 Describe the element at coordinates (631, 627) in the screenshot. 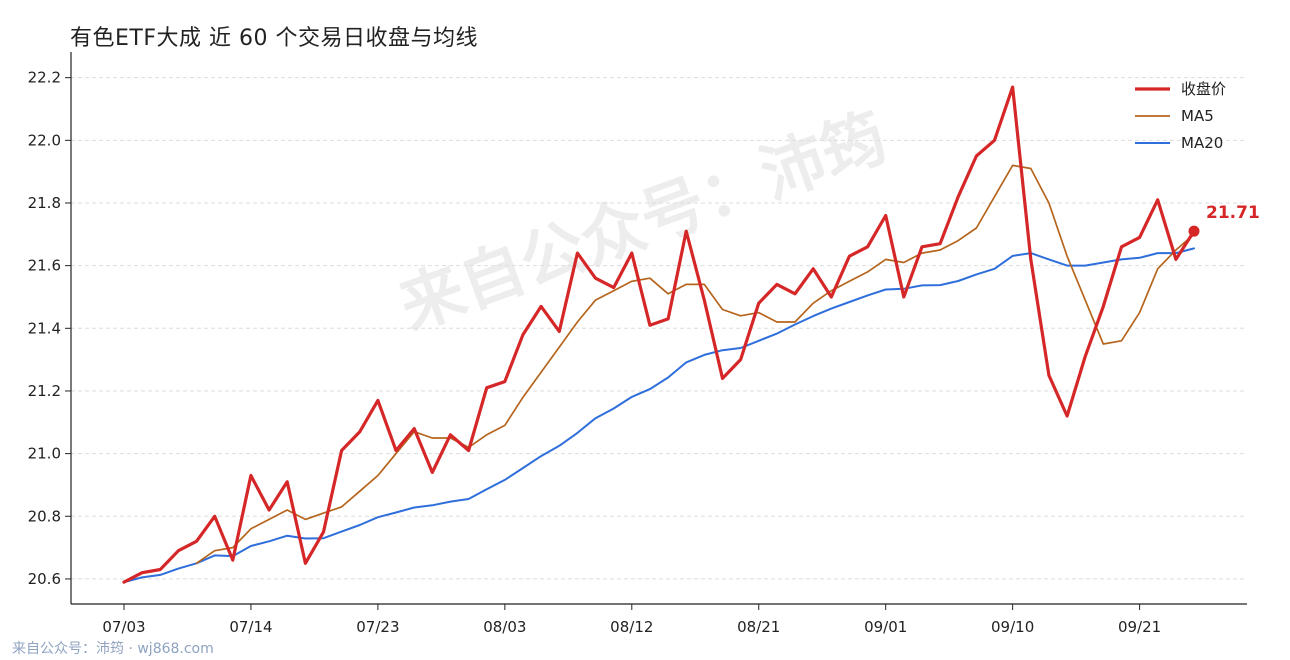

I see `x-tick-label: 08/12` at that location.